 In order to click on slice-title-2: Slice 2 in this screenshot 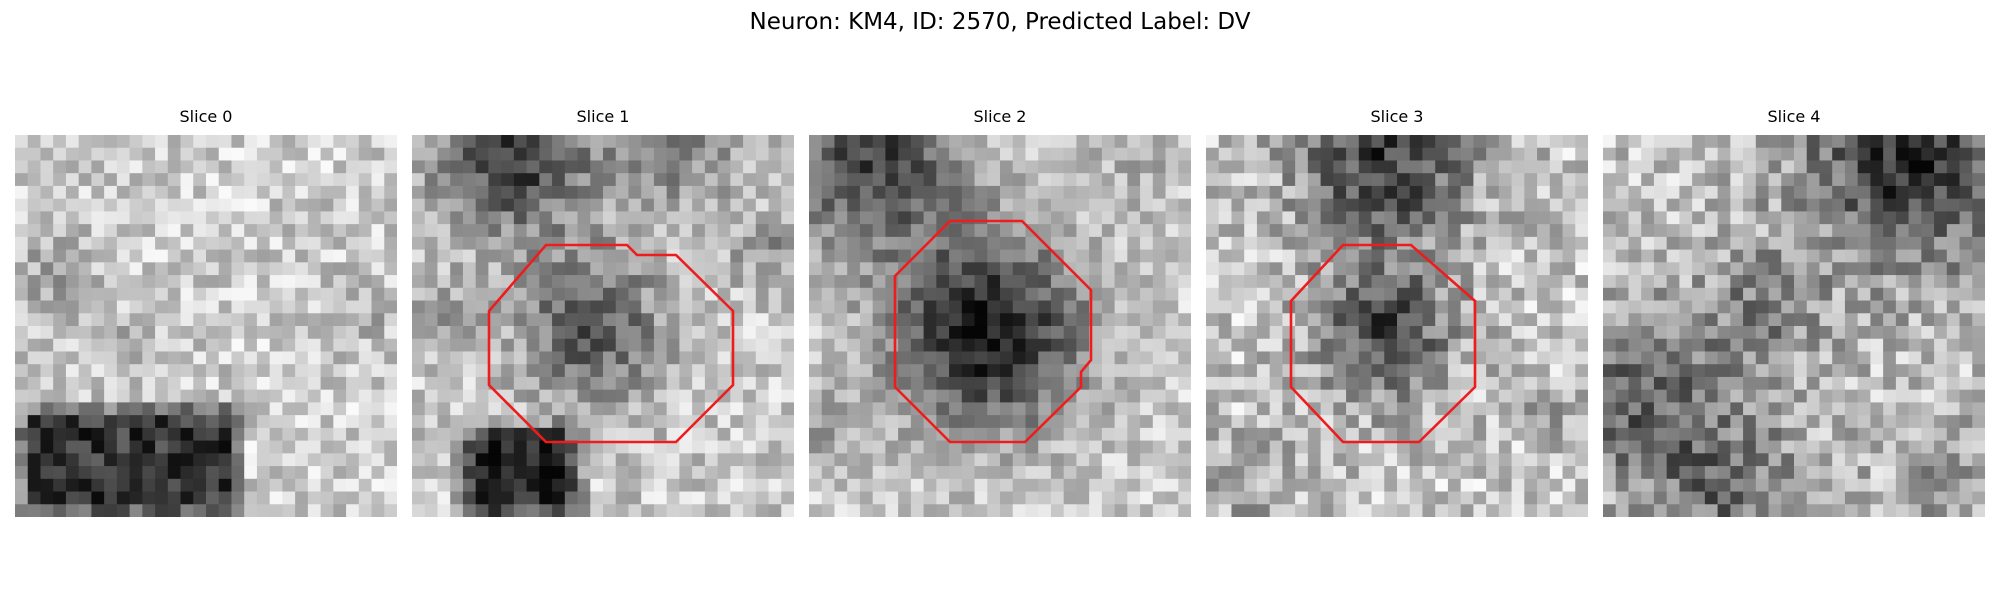, I will do `click(1000, 116)`.